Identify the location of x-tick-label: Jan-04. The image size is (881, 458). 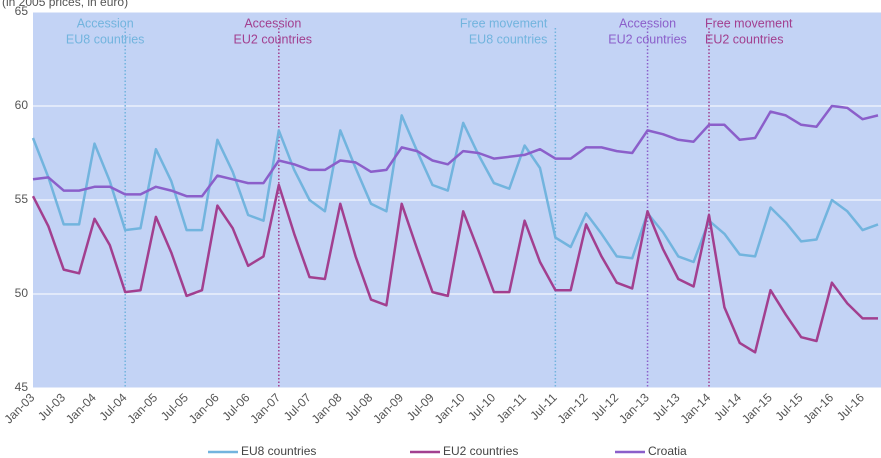
(81, 408).